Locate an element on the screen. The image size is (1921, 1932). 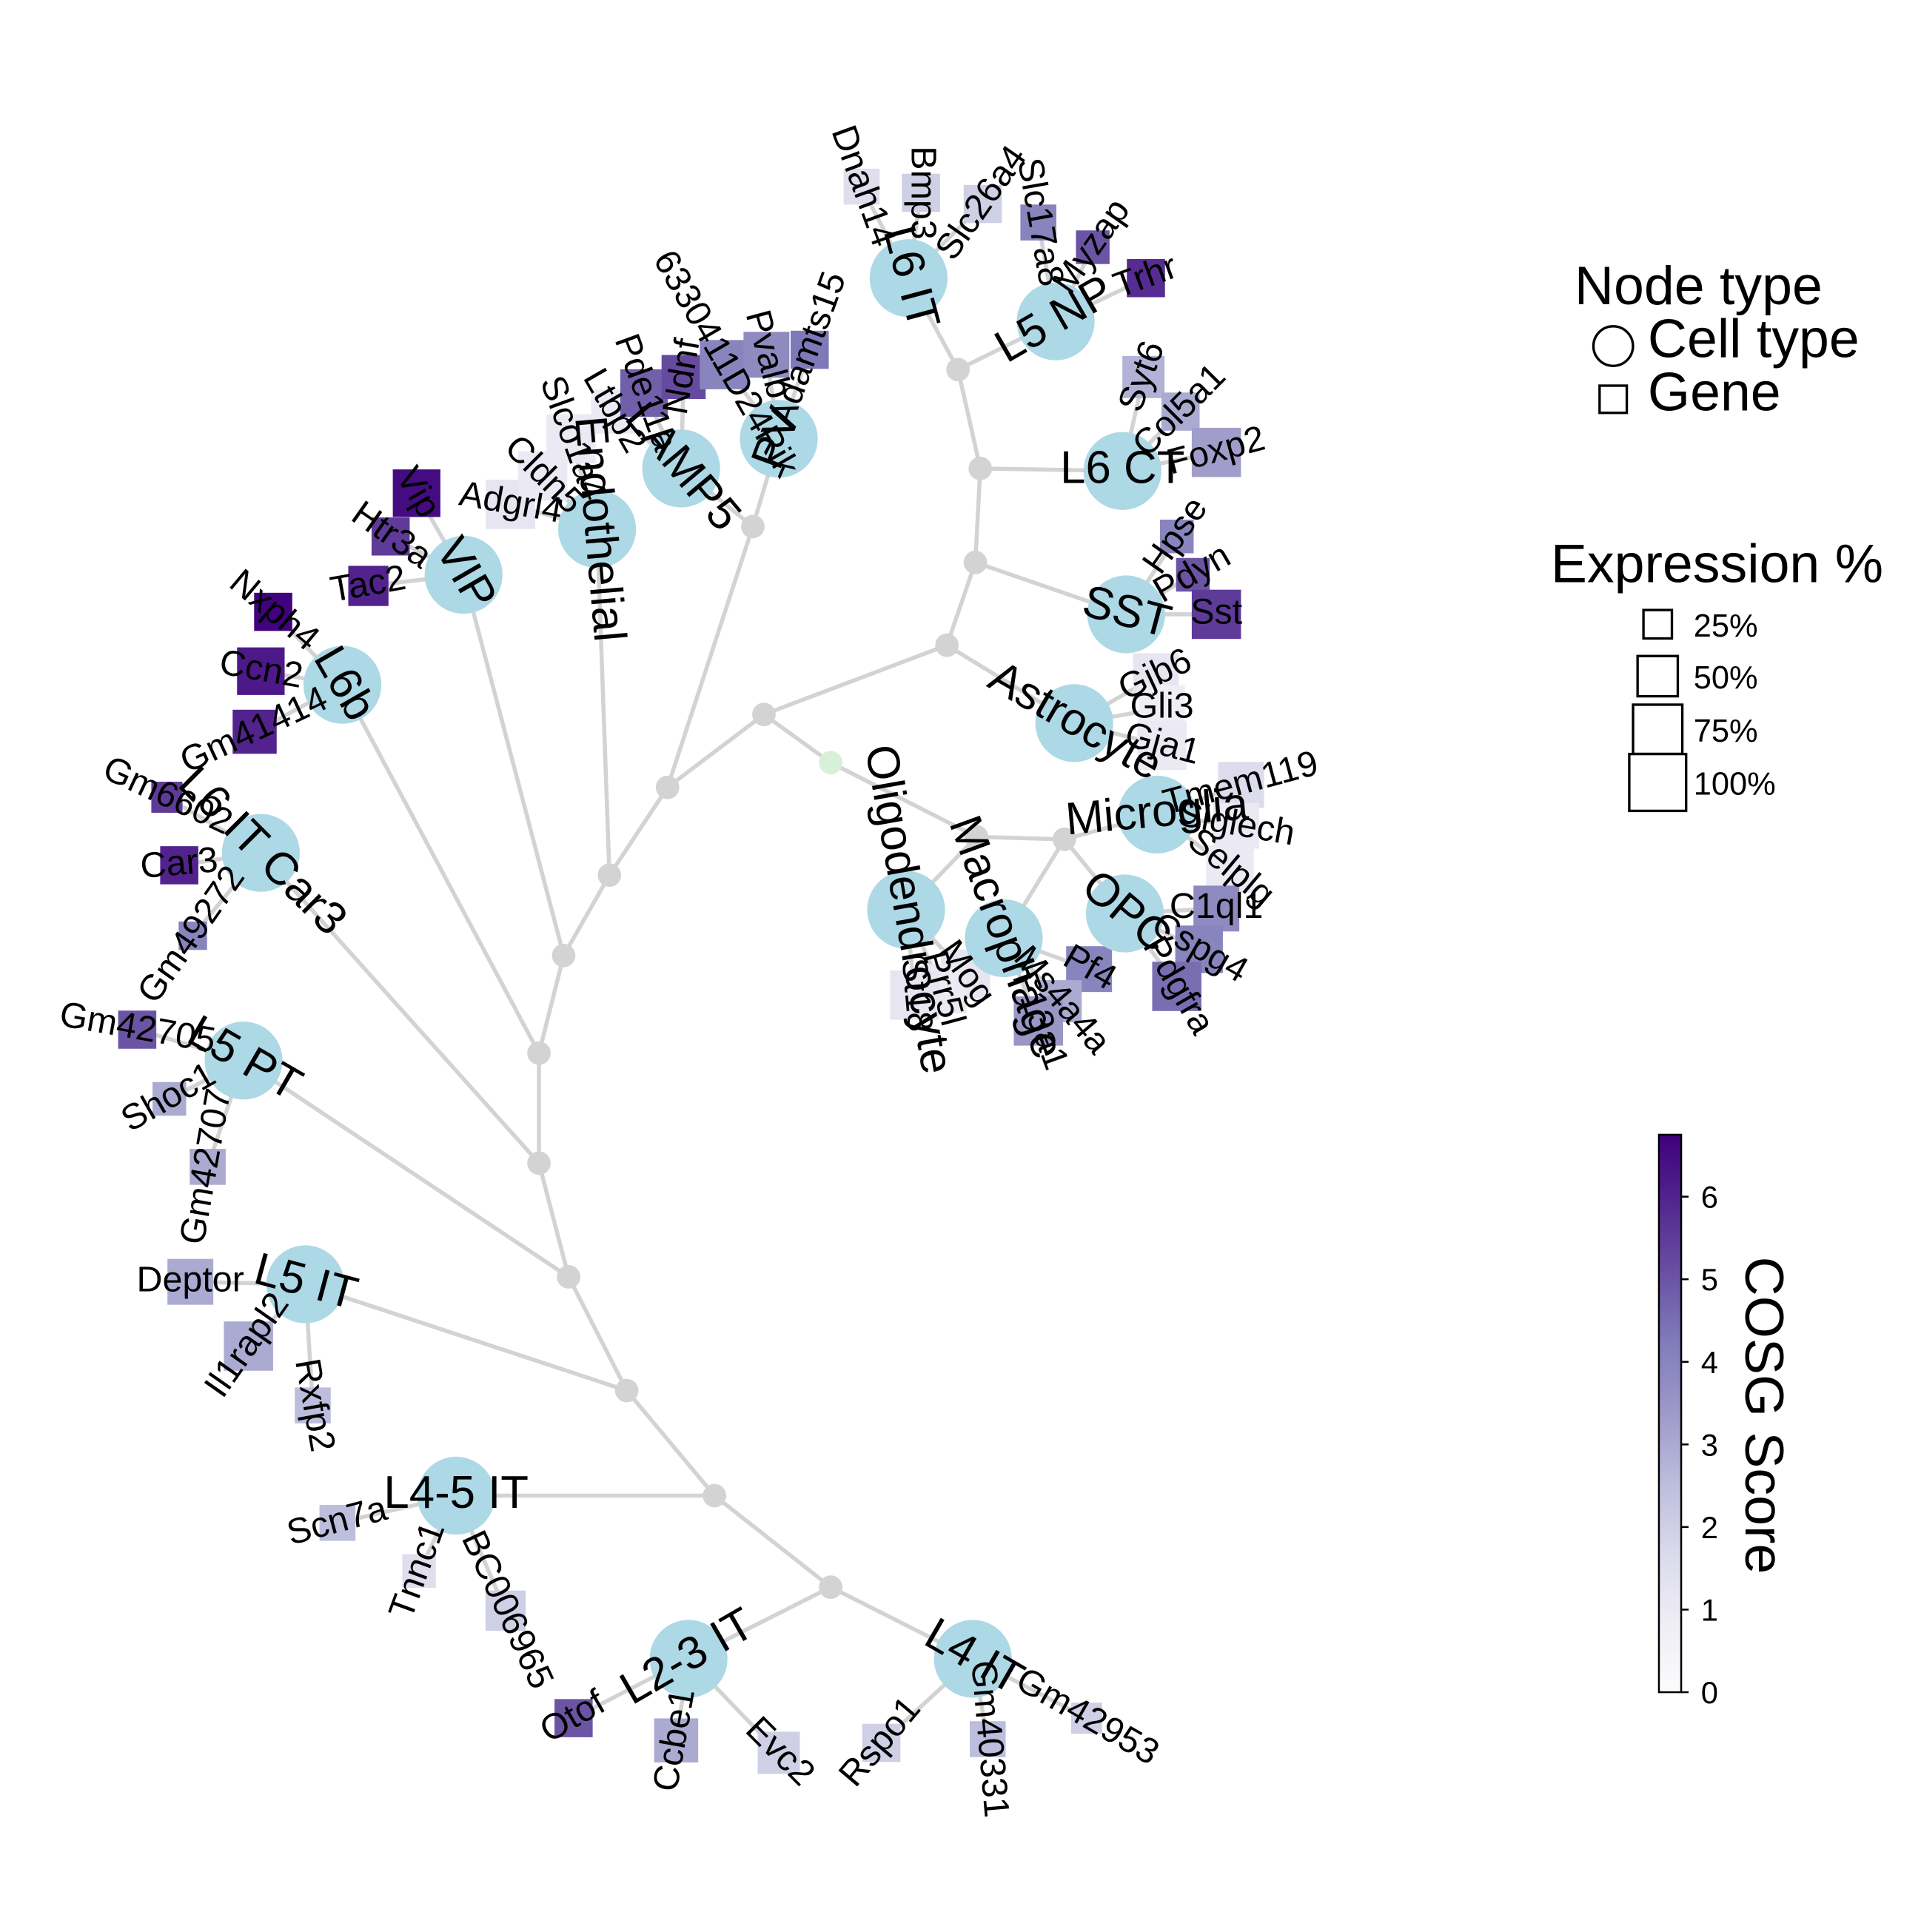
gene-square-ccn2 is located at coordinates (261, 671).